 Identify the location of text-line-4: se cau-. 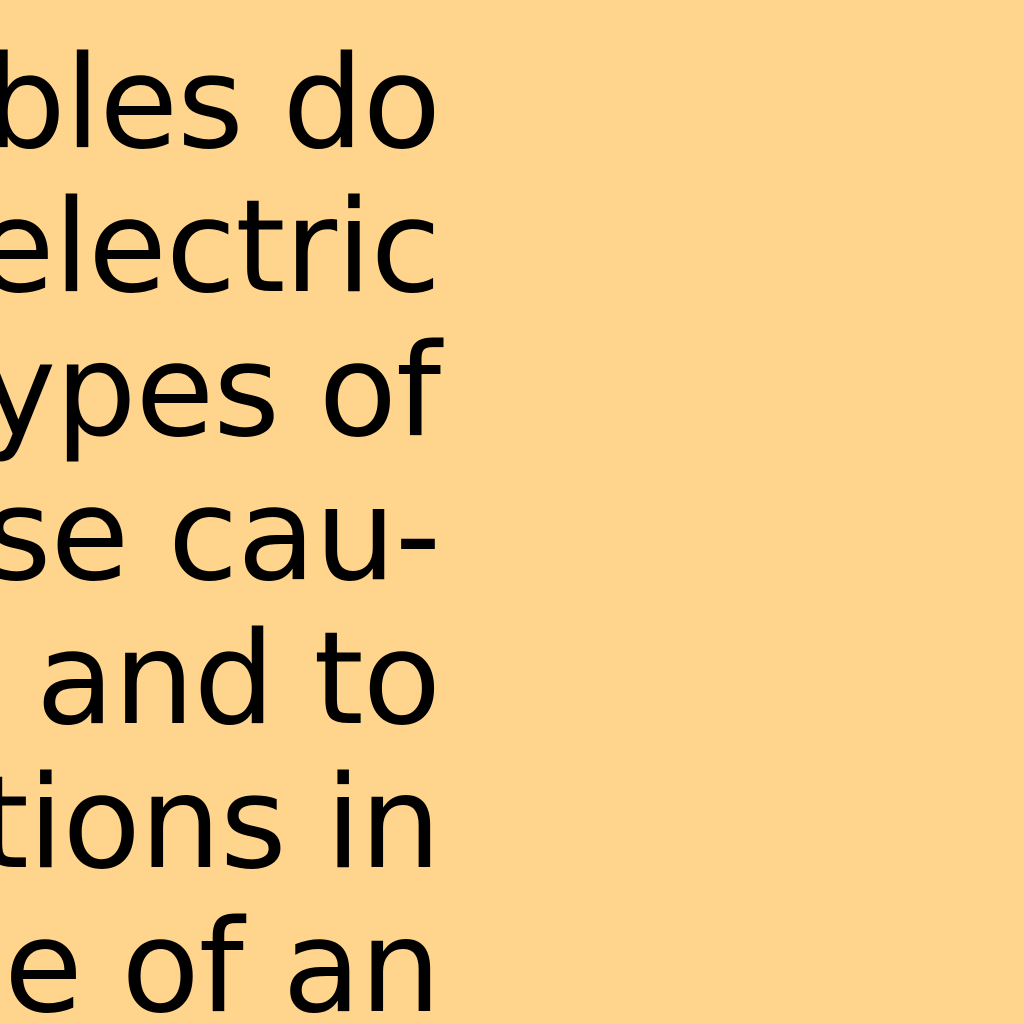
(220, 535).